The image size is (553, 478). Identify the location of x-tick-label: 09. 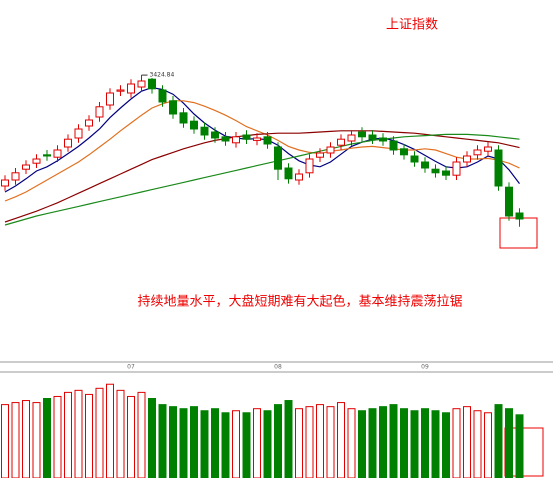
(425, 367).